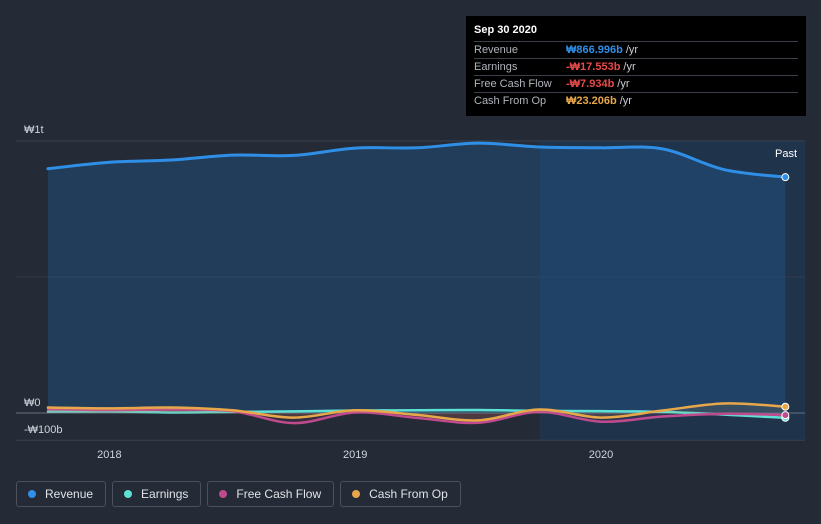 The image size is (821, 524). Describe the element at coordinates (636, 83) in the screenshot. I see `tooltip-row-free-cash-flow: Free Cash Flow -₩7.934b /yr` at that location.